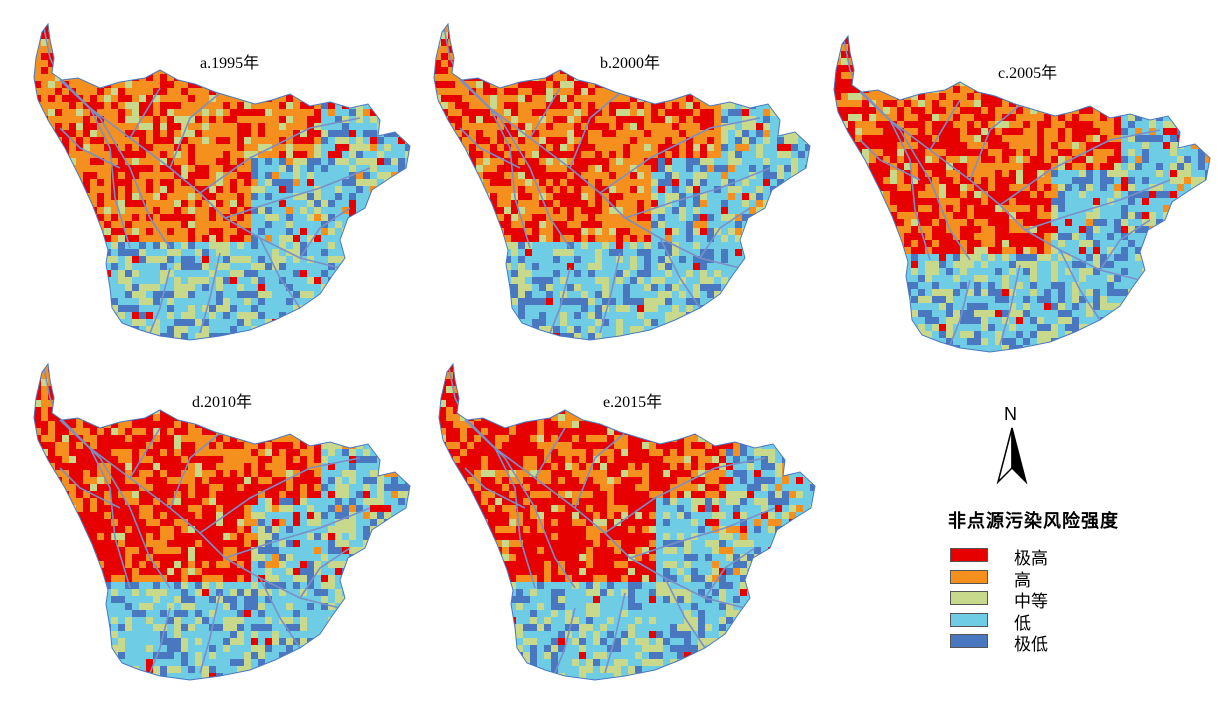 This screenshot has width=1218, height=717. I want to click on panel-title: a.1995年, so click(230, 63).